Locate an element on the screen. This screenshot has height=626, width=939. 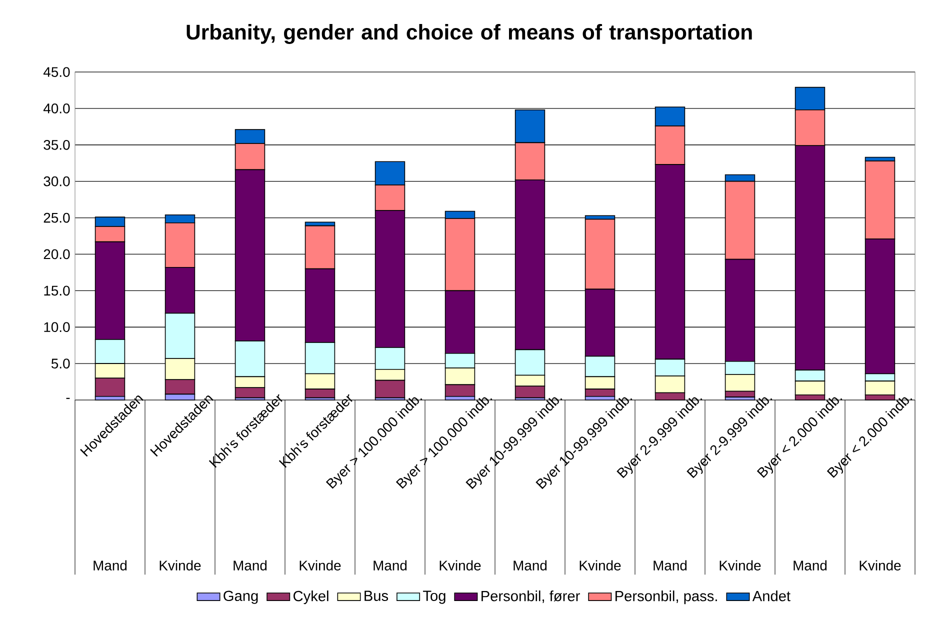
legend-label: Personbil, pass. is located at coordinates (666, 597).